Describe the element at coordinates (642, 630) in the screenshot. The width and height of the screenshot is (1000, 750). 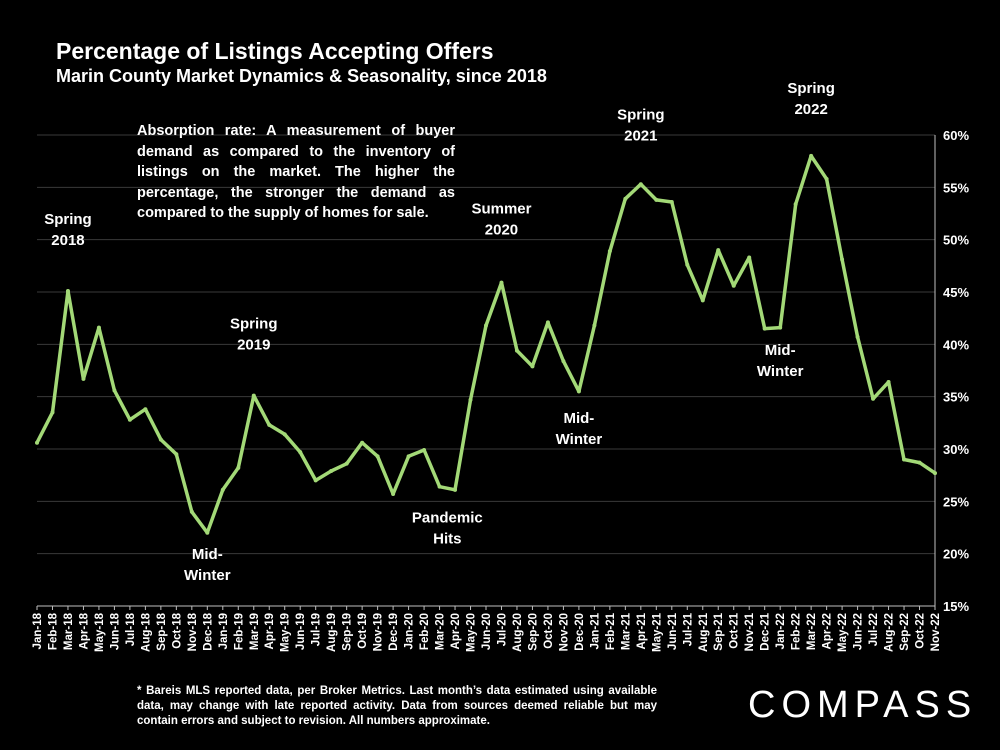
I see `x-tick-label: Apr-21` at that location.